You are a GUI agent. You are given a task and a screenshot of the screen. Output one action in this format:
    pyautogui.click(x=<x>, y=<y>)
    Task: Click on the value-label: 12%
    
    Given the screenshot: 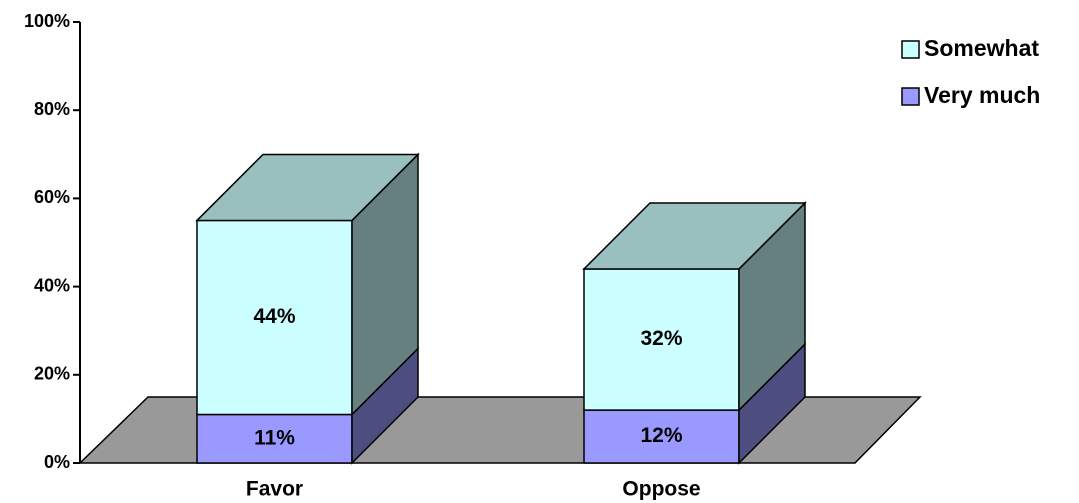 What is the action you would take?
    pyautogui.click(x=661, y=435)
    